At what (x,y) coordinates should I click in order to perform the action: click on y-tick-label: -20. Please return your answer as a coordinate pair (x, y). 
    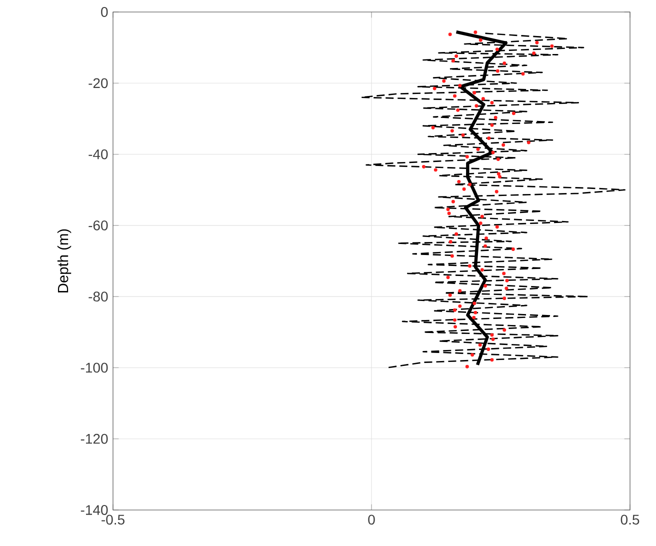
    Looking at the image, I should click on (98, 83).